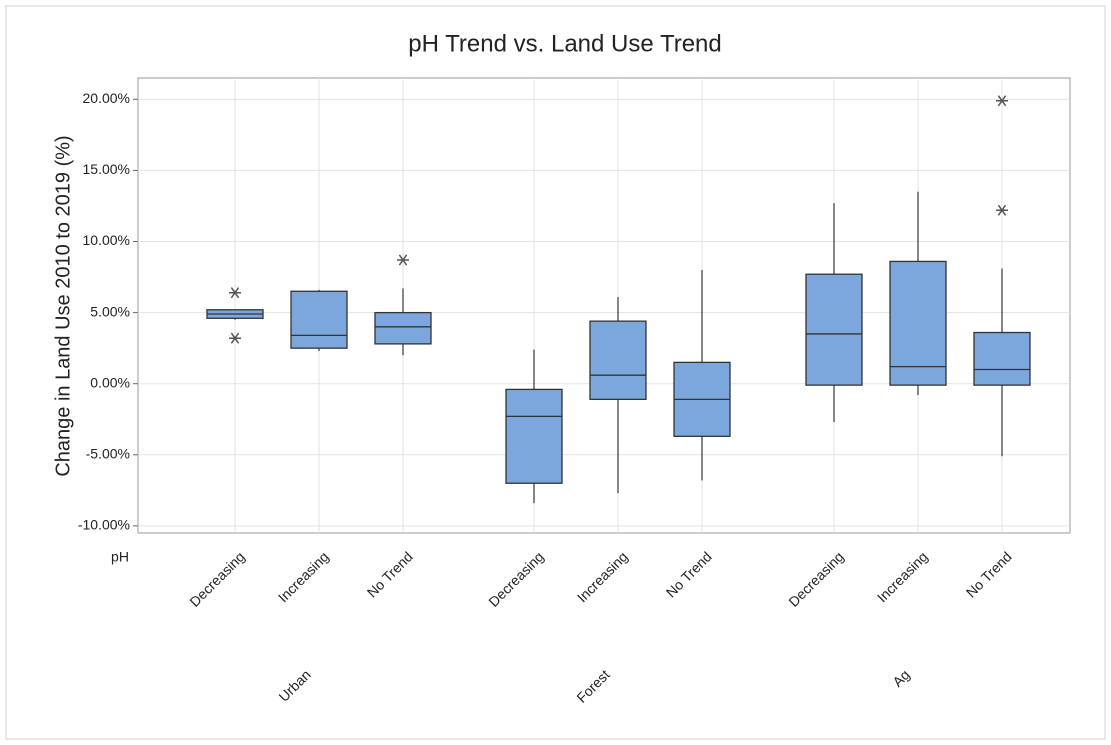  Describe the element at coordinates (106, 240) in the screenshot. I see `y-tick-label: 10.00%` at that location.